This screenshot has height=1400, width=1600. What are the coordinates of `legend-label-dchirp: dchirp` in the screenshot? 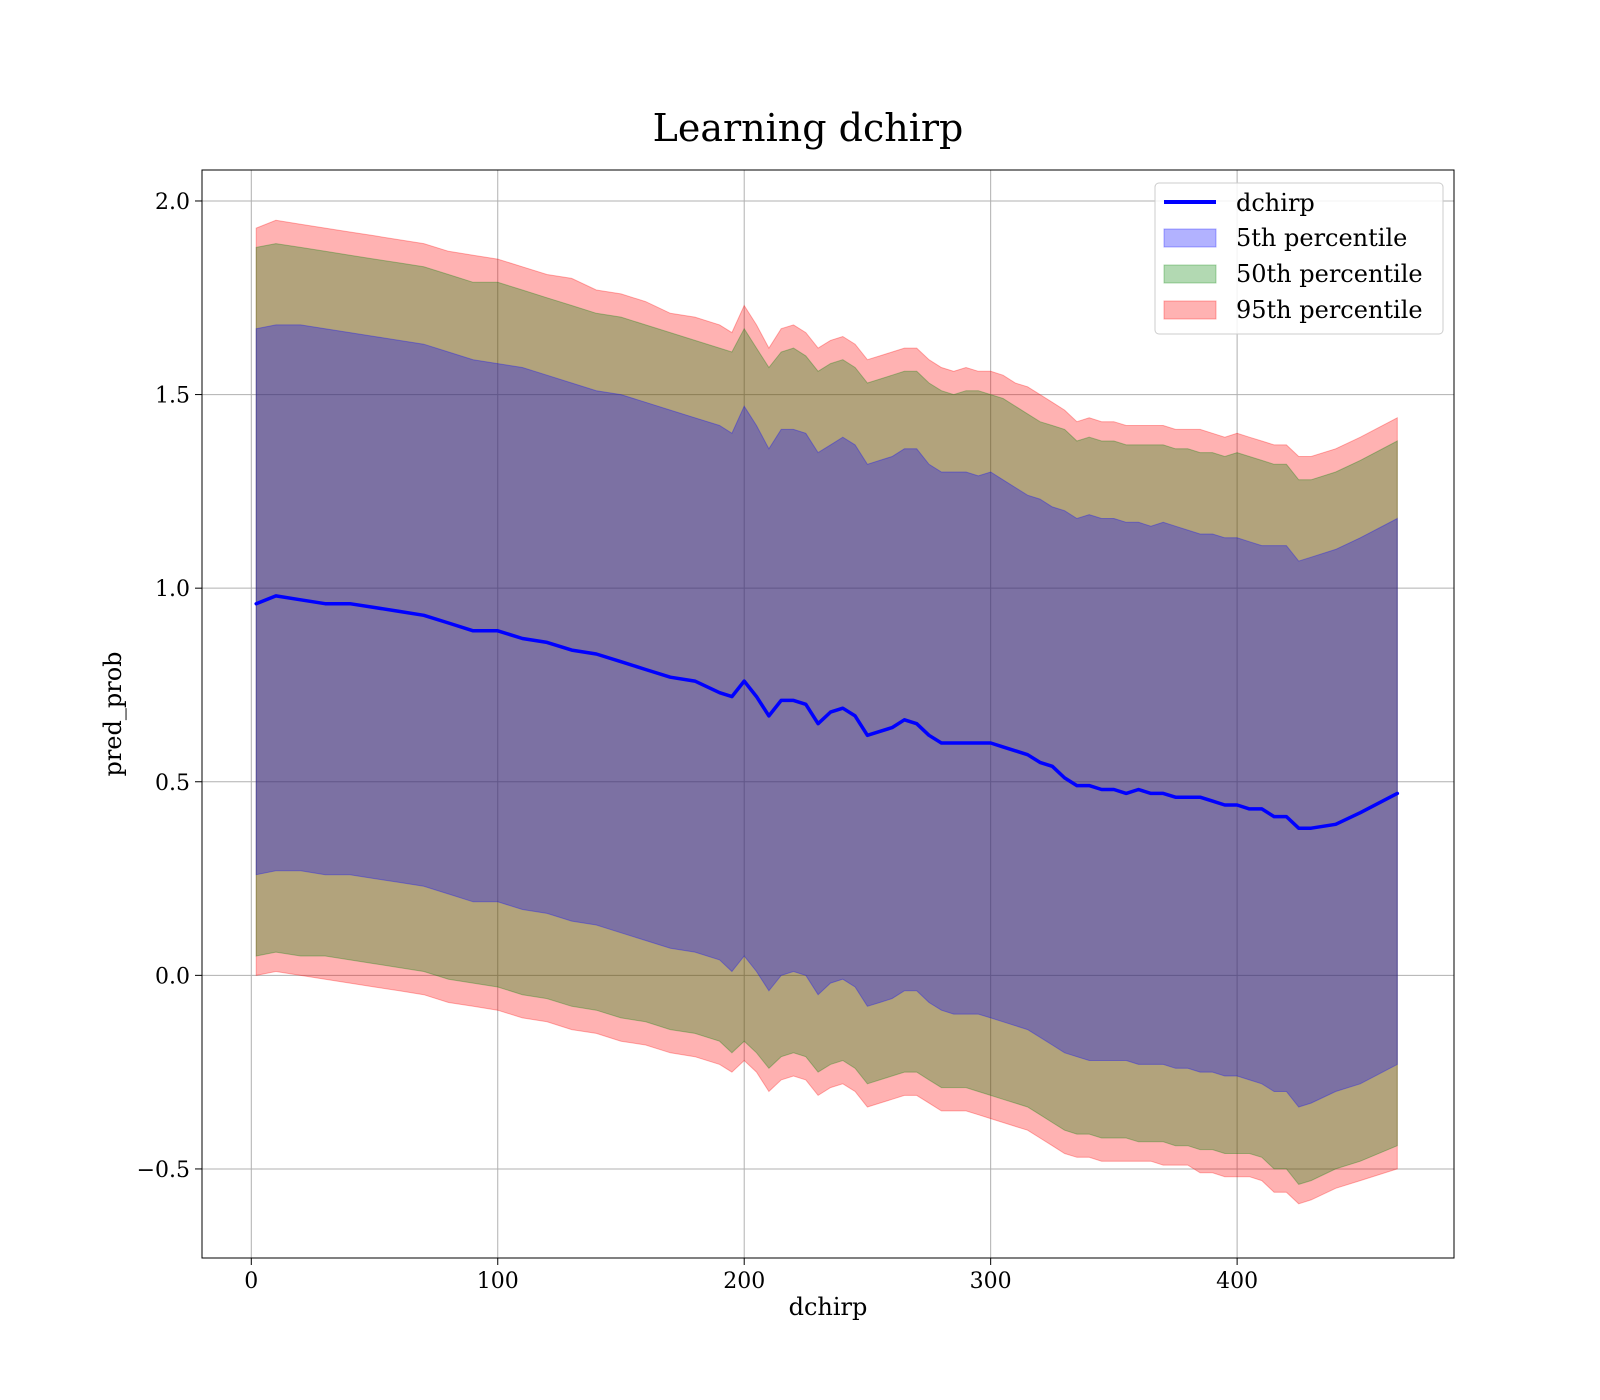 It's located at (1275, 203).